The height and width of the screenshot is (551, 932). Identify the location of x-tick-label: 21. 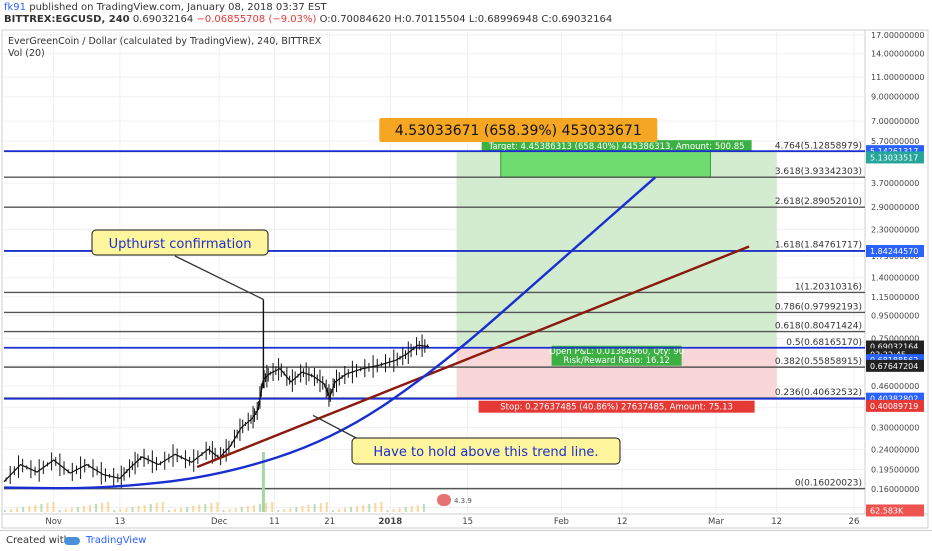
(329, 522).